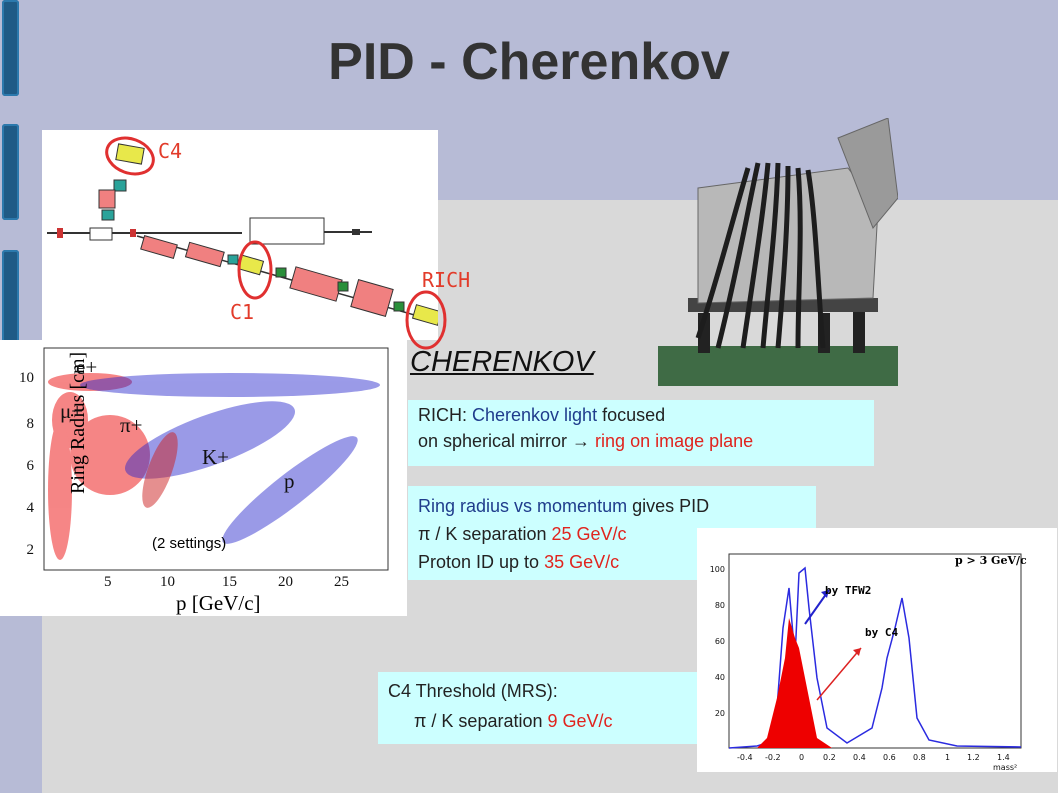 The image size is (1058, 793). I want to click on xtick: 0.4, so click(859, 757).